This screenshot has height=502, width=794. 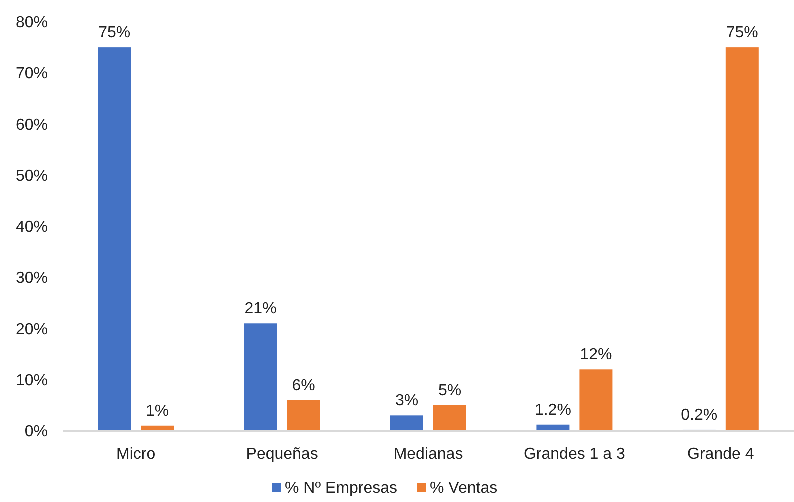 I want to click on data-label: 1.2%, so click(x=553, y=410).